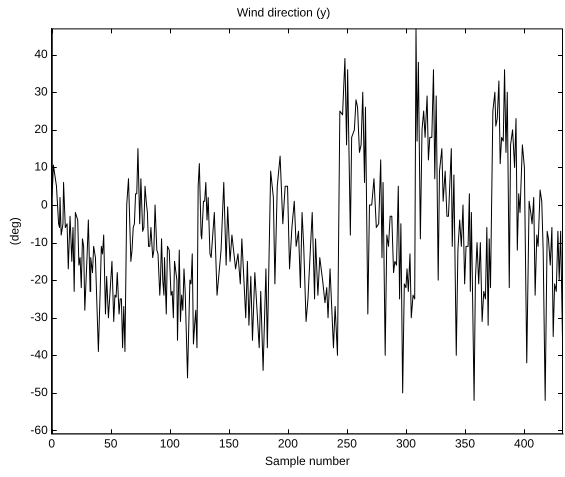 This screenshot has height=477, width=565. I want to click on x-tick-label: 150, so click(229, 443).